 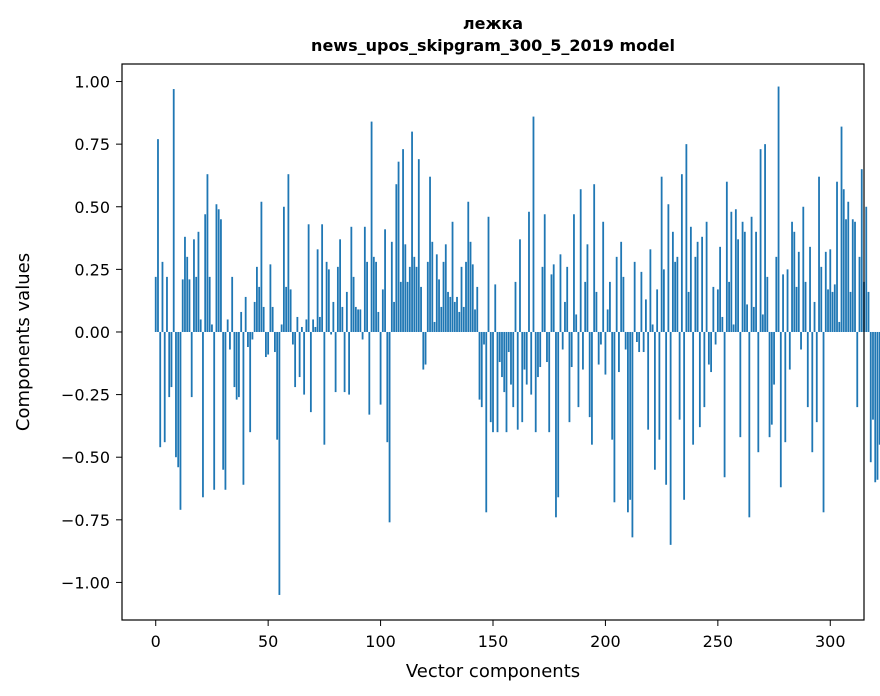 I want to click on y-tick-label: −0.50, so click(x=85, y=457).